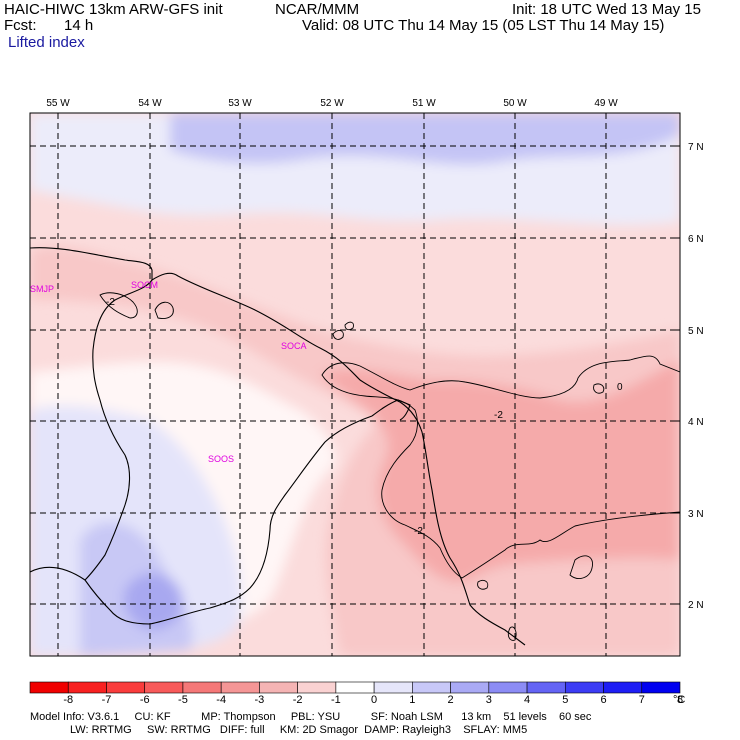 This screenshot has height=740, width=740. I want to click on init-time: Init: 18 UTC Wed 13 May 15, so click(606, 9).